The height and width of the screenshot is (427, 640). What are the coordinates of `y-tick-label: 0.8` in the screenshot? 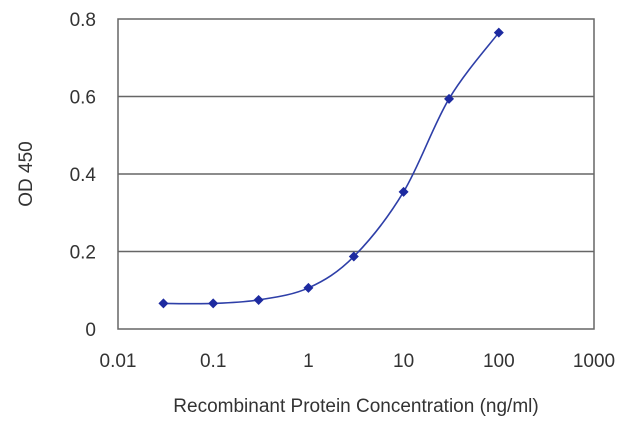 It's located at (83, 20).